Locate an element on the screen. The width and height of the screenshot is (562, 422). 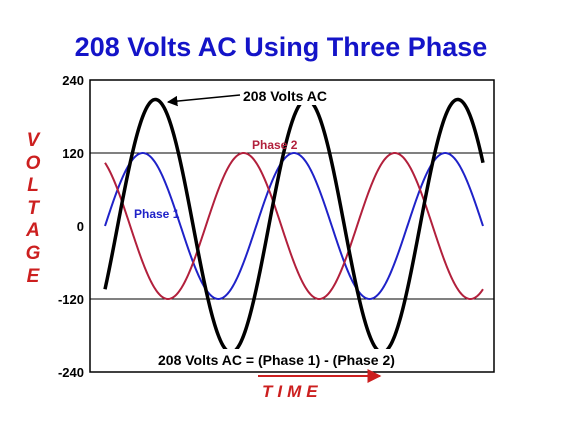
y-tick-label-4: -240 is located at coordinates (71, 372).